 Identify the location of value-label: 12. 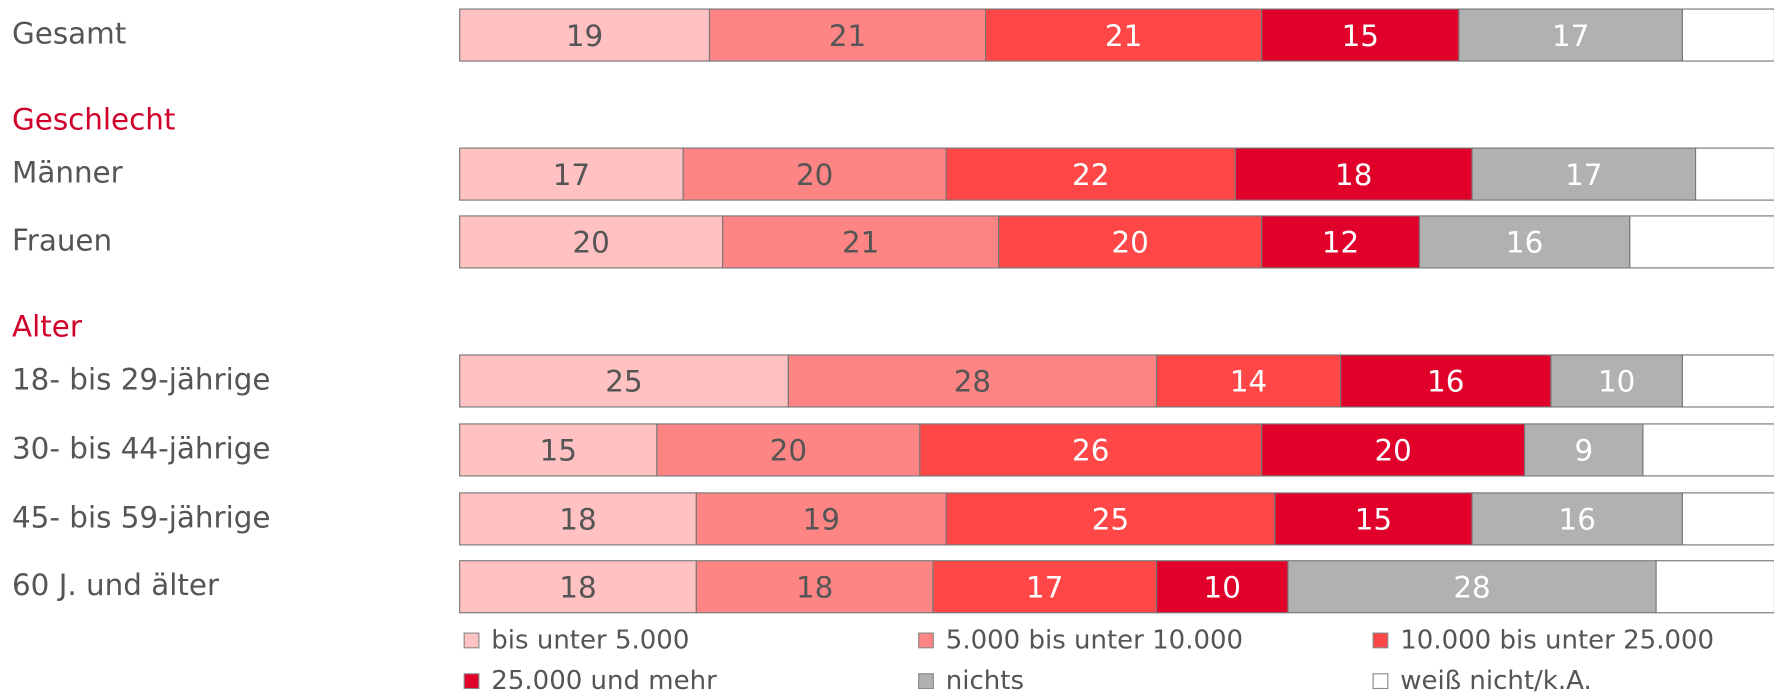
(1340, 243).